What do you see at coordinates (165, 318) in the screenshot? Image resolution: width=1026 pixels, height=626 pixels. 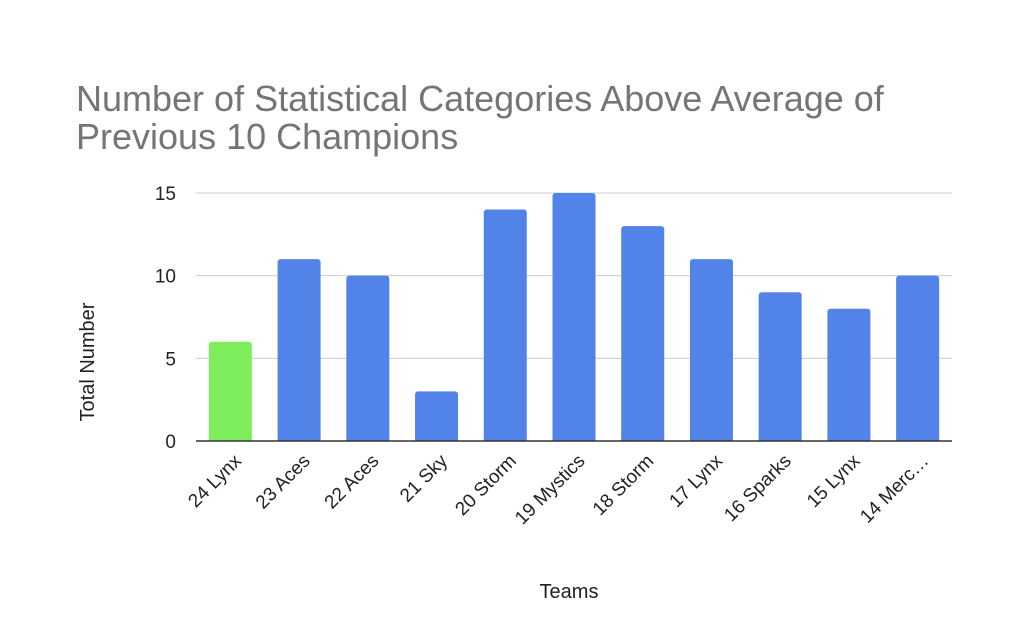 I see `y-axis-ticks: 0 5 10 15` at bounding box center [165, 318].